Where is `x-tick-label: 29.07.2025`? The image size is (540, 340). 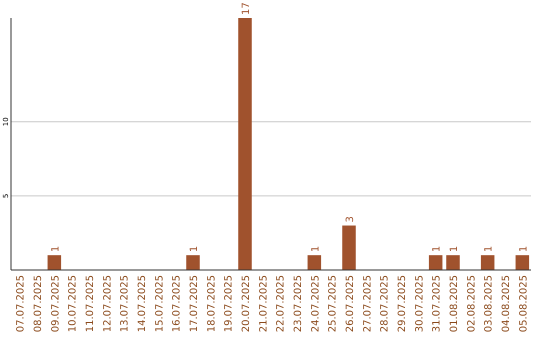
x-tick-label: 29.07.2025 is located at coordinates (402, 303).